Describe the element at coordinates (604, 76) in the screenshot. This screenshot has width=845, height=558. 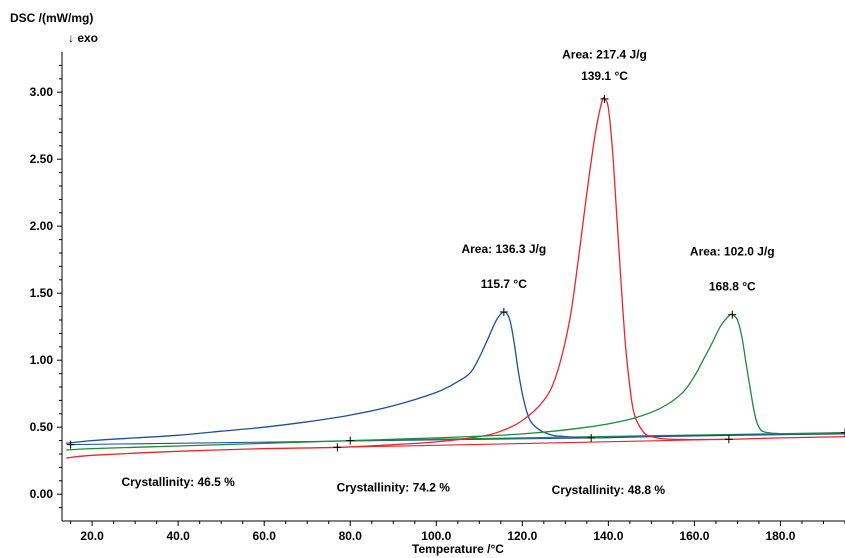
I see `annotation: 139.1 °C` at that location.